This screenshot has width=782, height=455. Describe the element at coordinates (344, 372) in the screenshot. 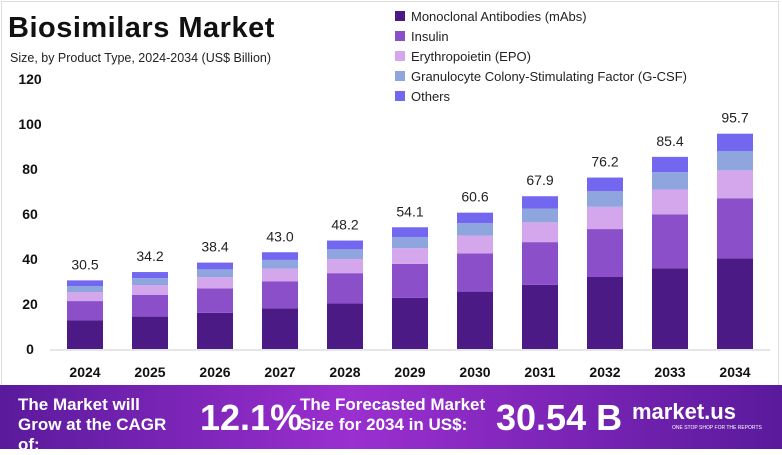

I see `x-tick-label: 2028` at that location.